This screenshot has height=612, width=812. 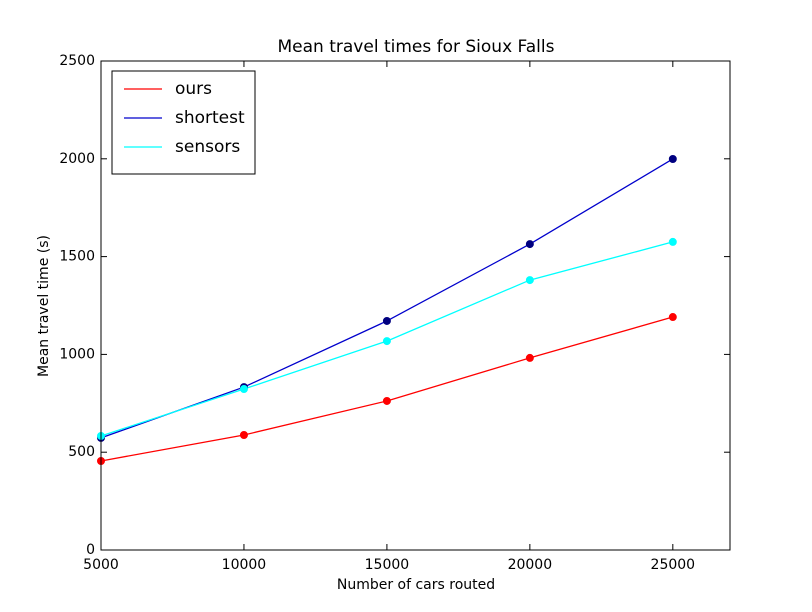 What do you see at coordinates (673, 565) in the screenshot?
I see `x-tick-label: 25000` at bounding box center [673, 565].